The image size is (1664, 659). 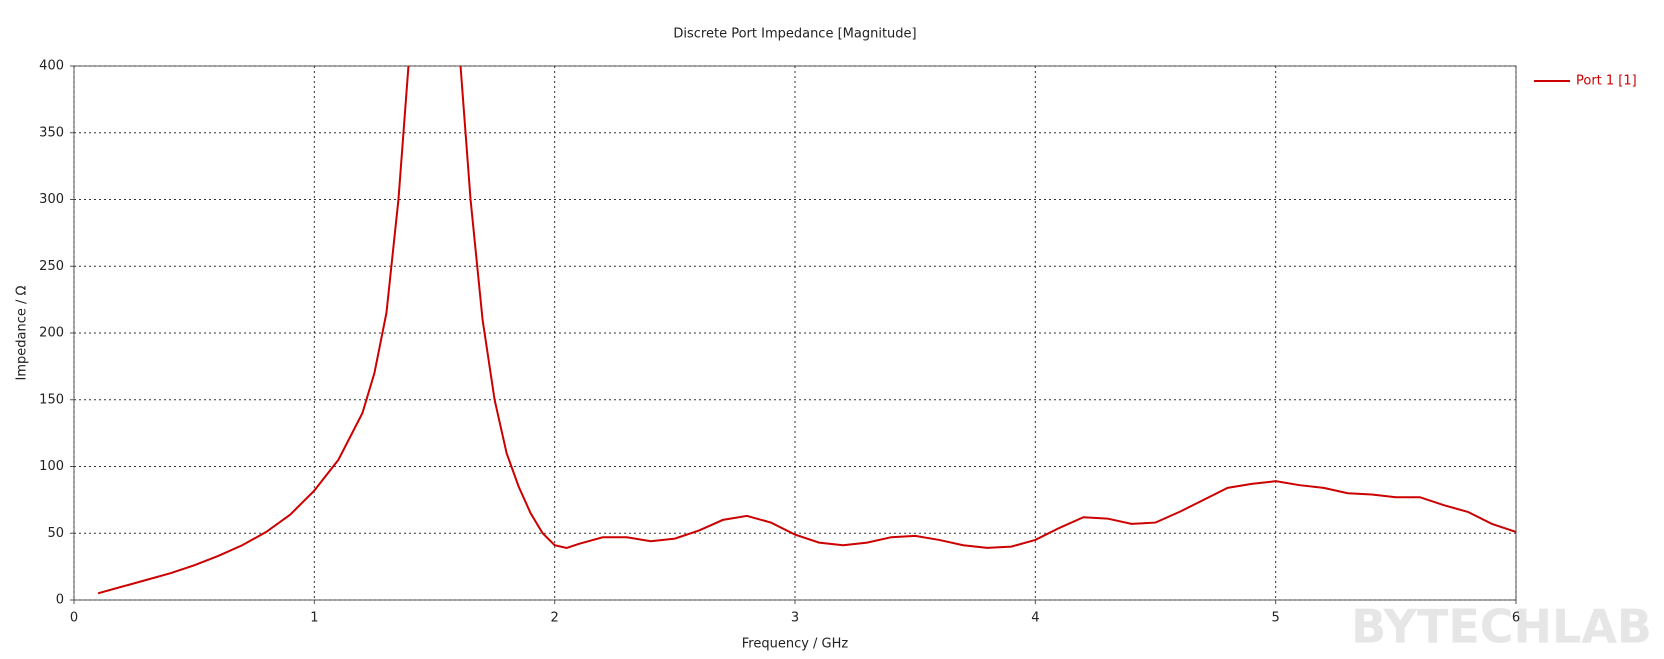 I want to click on x-tick-label: 3, so click(x=795, y=618).